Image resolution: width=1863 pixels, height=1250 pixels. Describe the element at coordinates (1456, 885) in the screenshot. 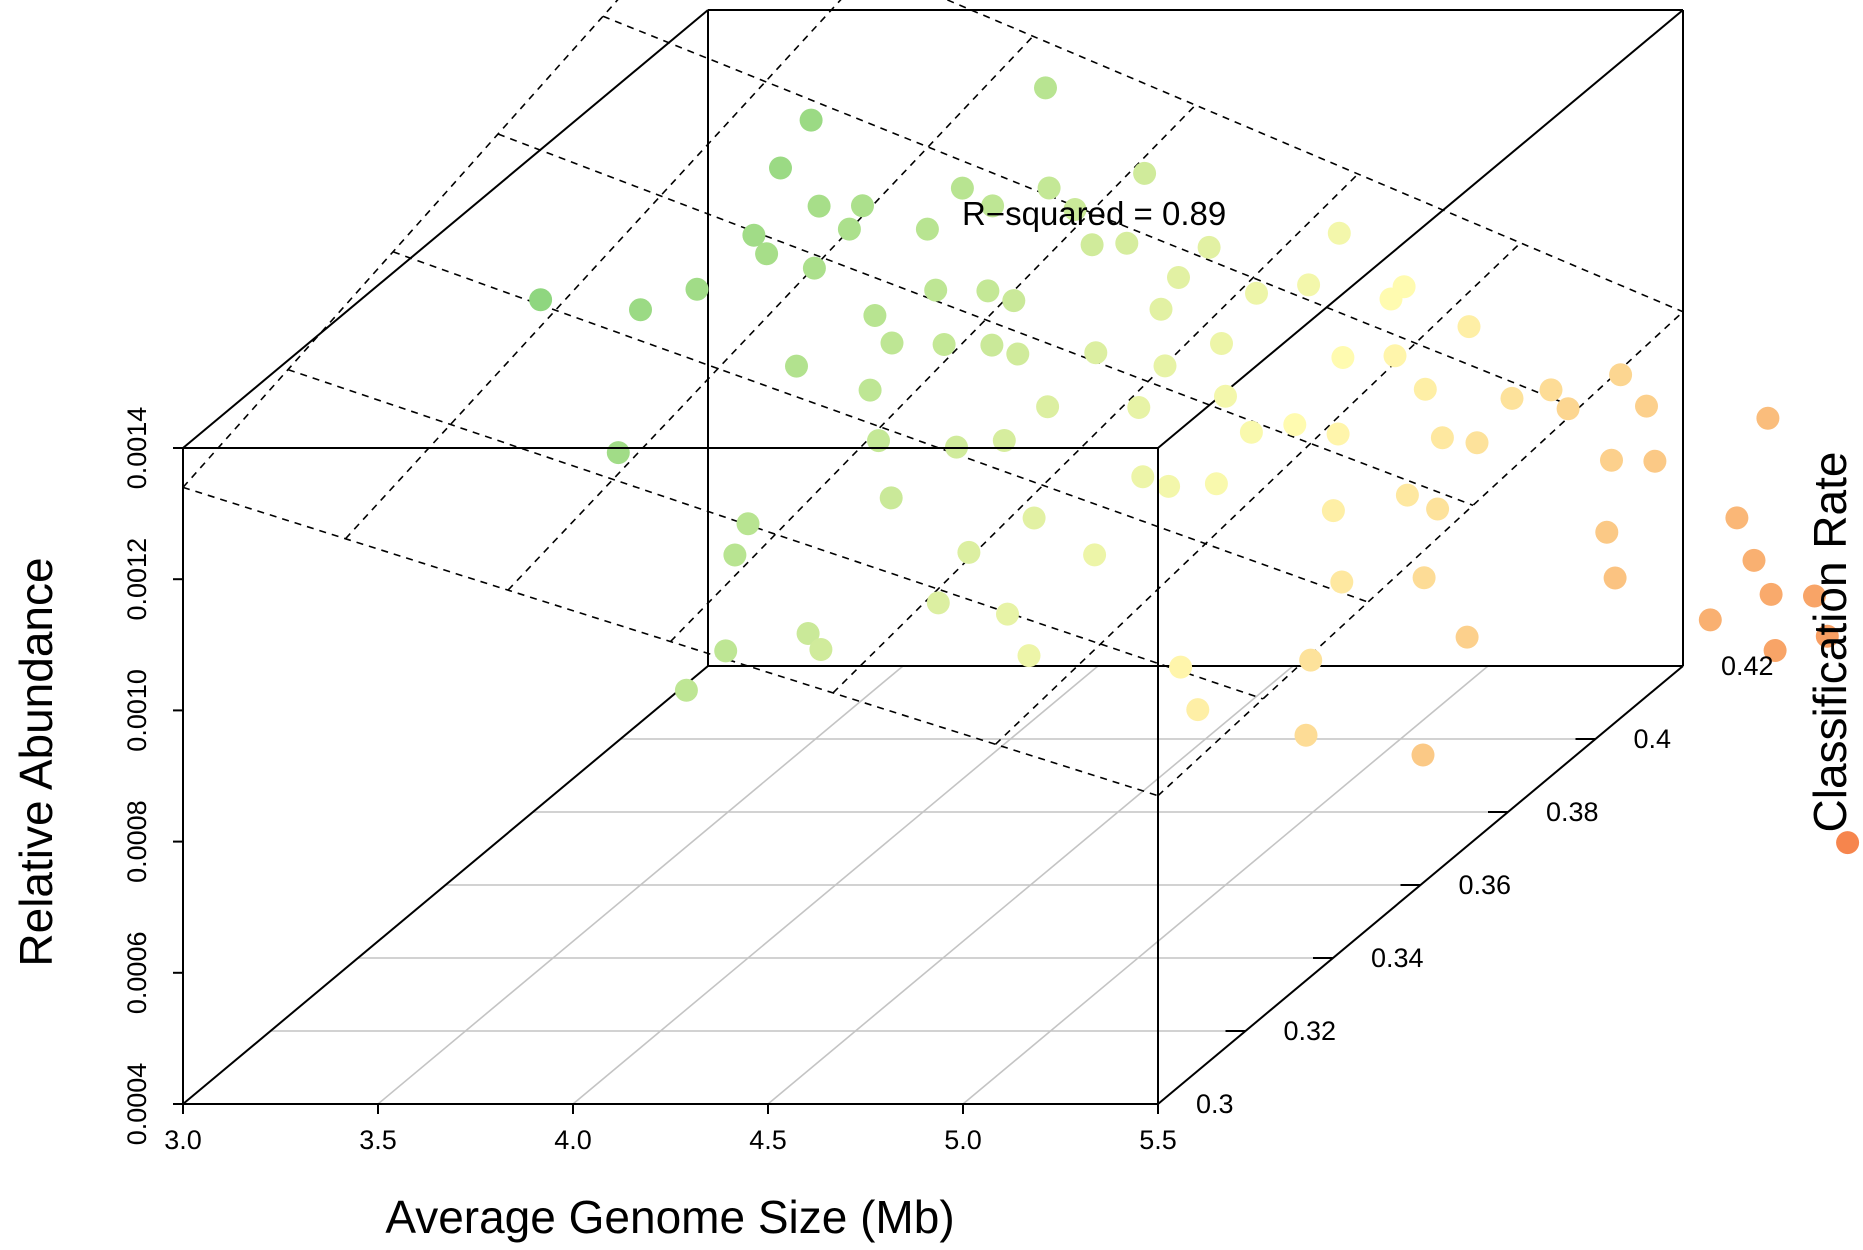

I see `y-axis-ticks: 0.3 0.32 0.34 0.36 0.38 0.4 0.42` at that location.